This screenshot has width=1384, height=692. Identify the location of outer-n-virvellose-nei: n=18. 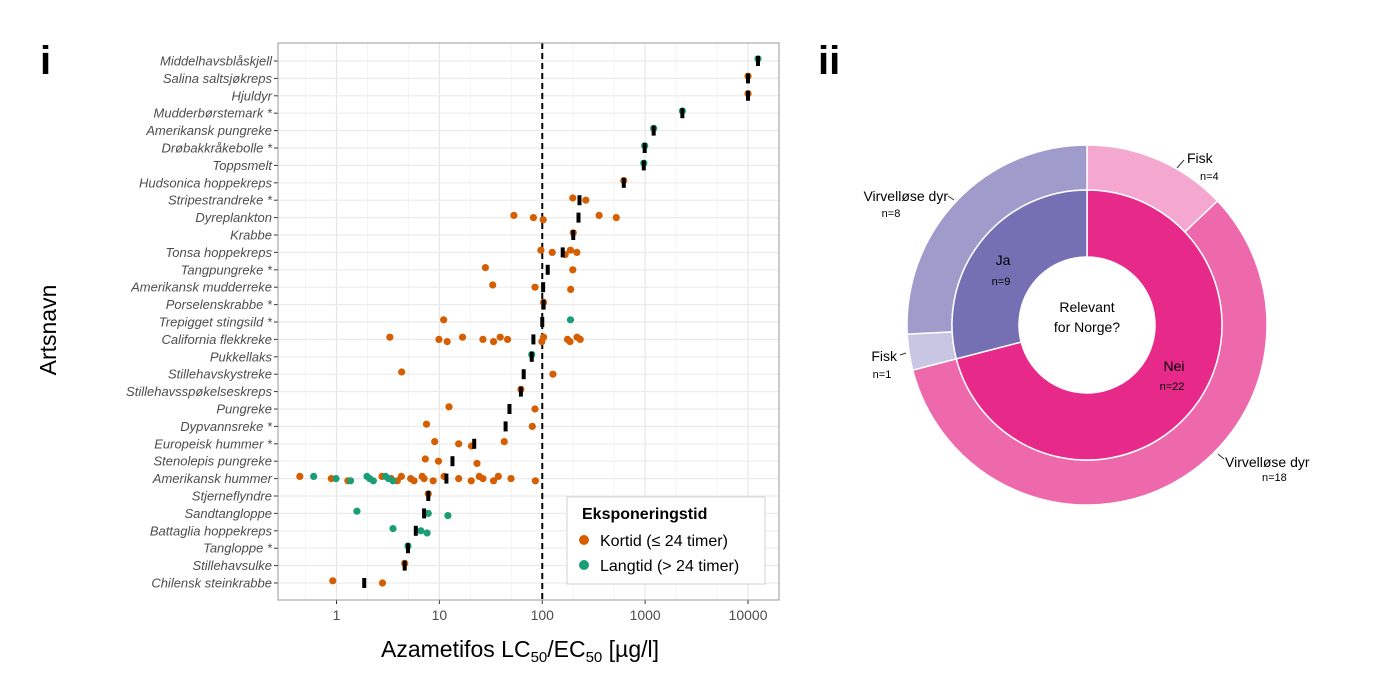
(1274, 478).